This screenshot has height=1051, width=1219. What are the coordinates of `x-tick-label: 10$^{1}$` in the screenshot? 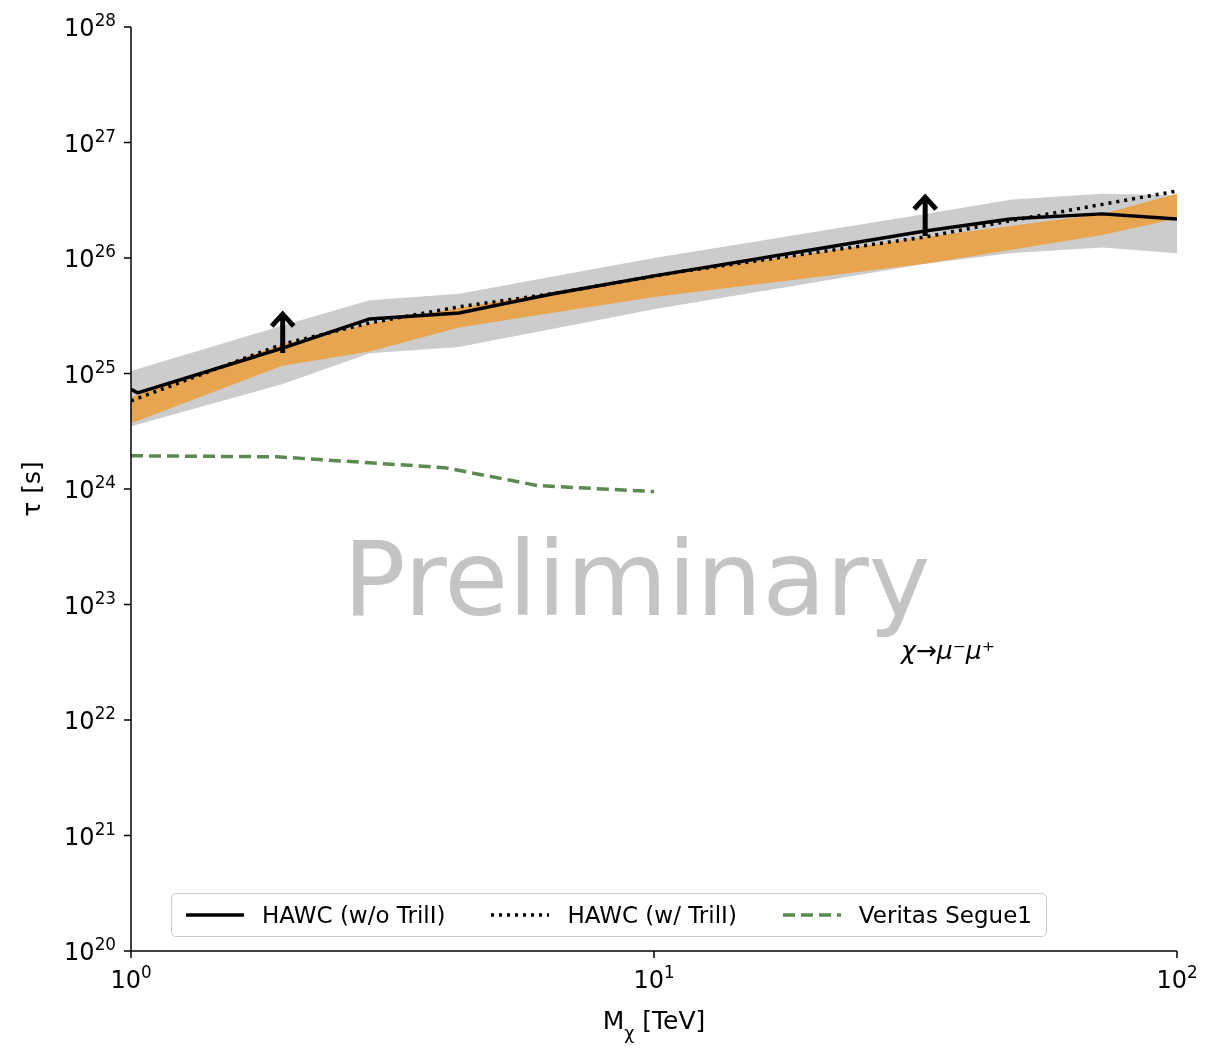 It's located at (654, 978).